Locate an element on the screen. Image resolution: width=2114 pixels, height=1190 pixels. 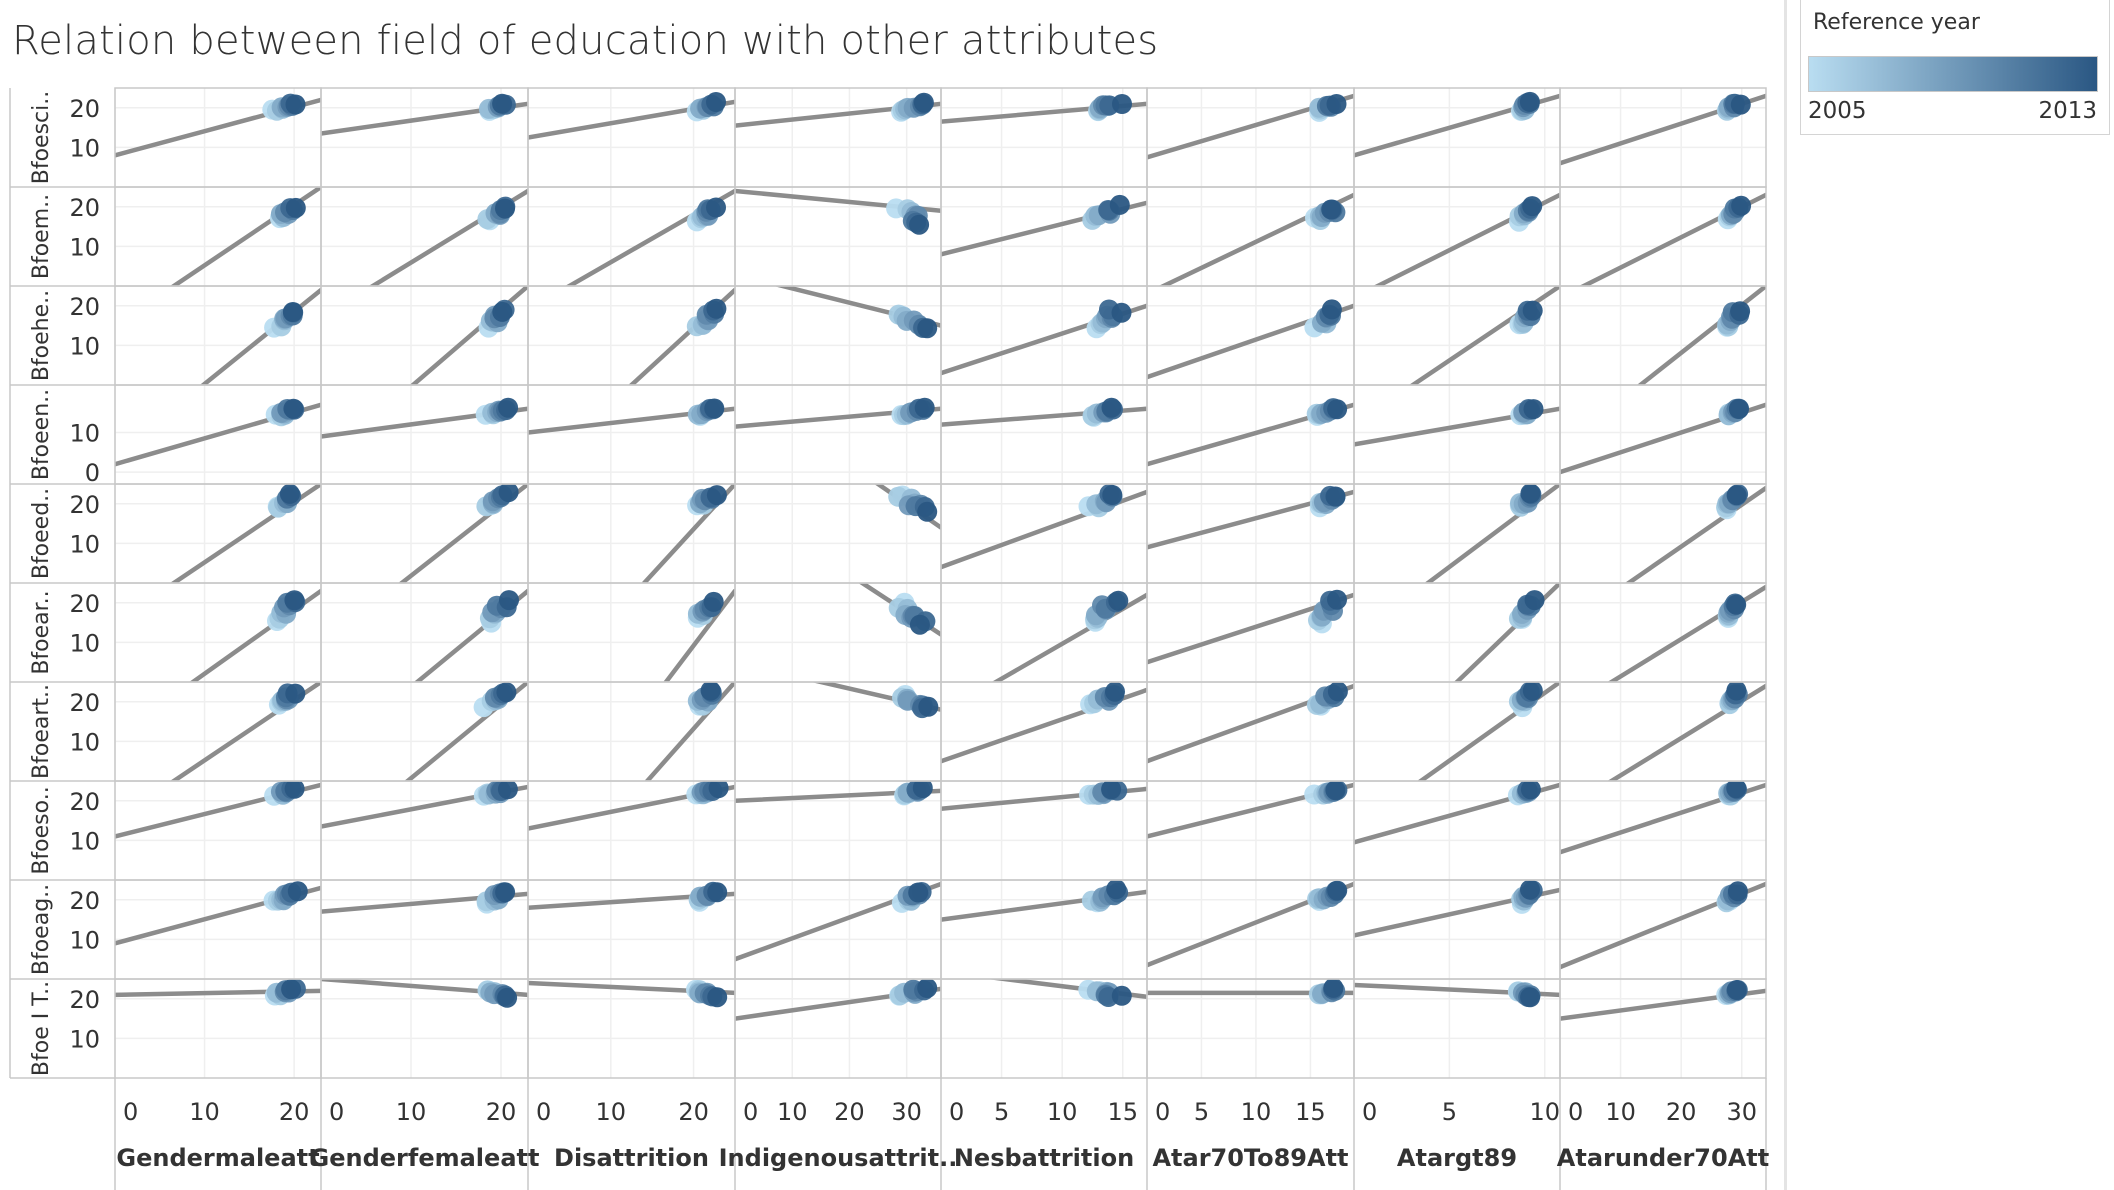
y-tick-label: 0 is located at coordinates (92, 473).